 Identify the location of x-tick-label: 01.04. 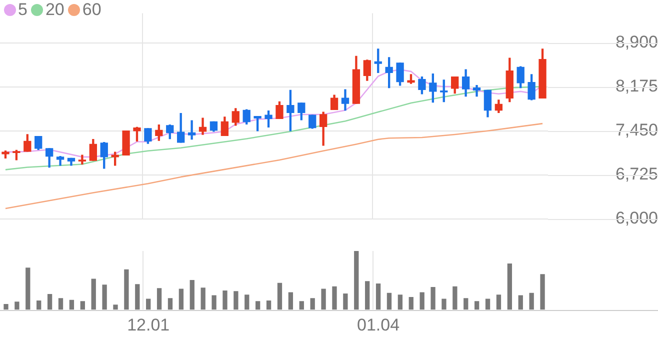
(378, 324).